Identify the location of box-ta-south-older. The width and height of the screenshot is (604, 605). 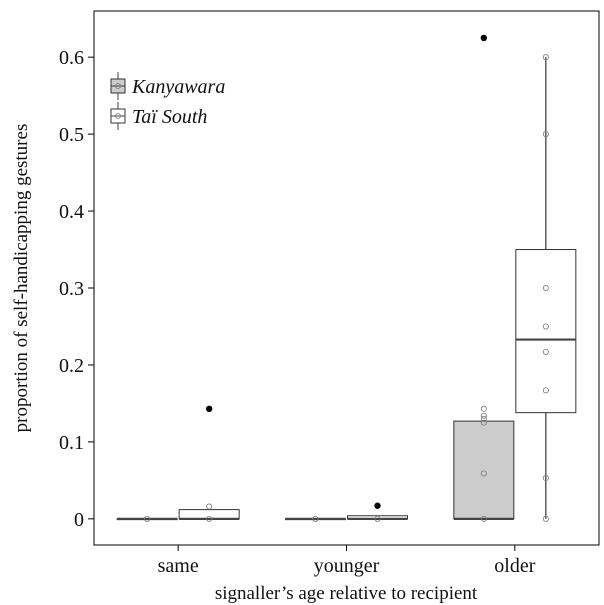
(546, 288).